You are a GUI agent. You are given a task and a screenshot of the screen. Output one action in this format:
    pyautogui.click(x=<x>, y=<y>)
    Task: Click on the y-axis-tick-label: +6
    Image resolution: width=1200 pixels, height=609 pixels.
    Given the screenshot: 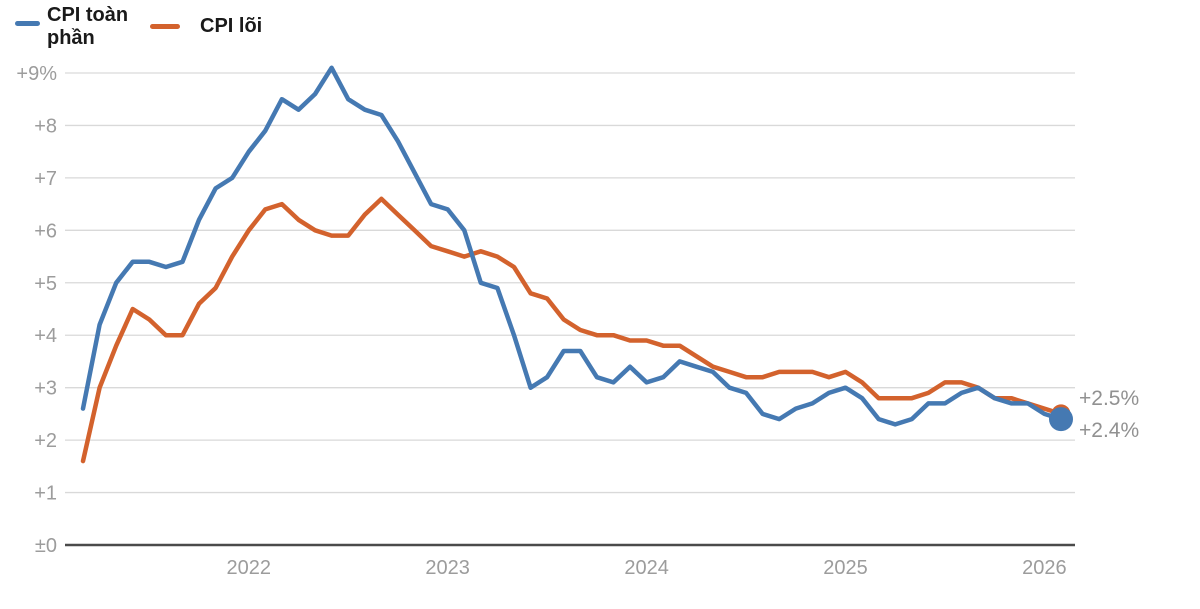 What is the action you would take?
    pyautogui.click(x=45, y=231)
    